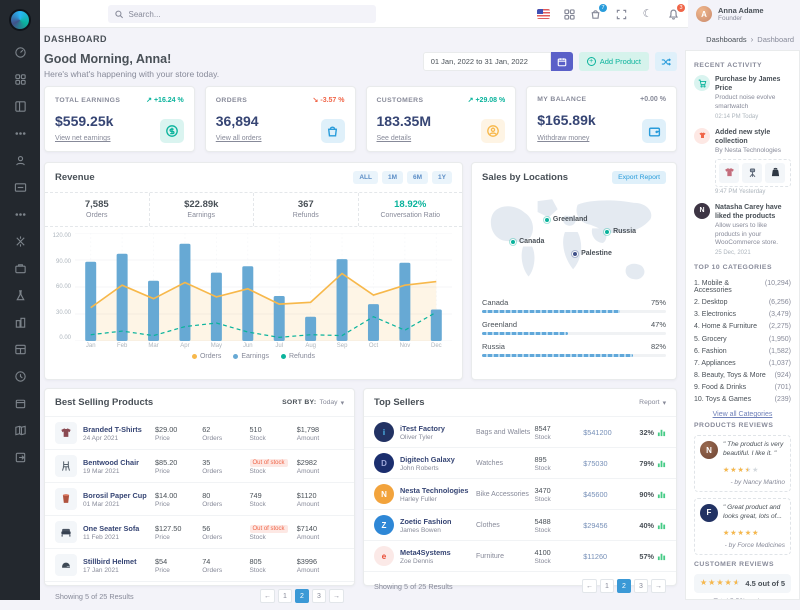 This screenshot has height=610, width=800. I want to click on product-name: Borosil Paper Cup, so click(115, 495).